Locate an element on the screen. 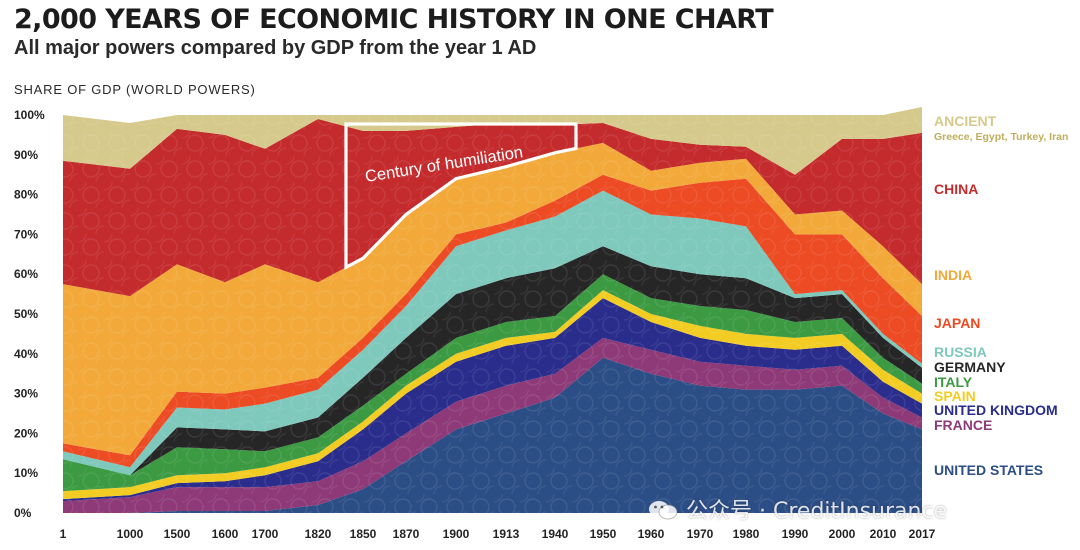 The height and width of the screenshot is (550, 1080). y-tick-label: 80% is located at coordinates (26, 195).